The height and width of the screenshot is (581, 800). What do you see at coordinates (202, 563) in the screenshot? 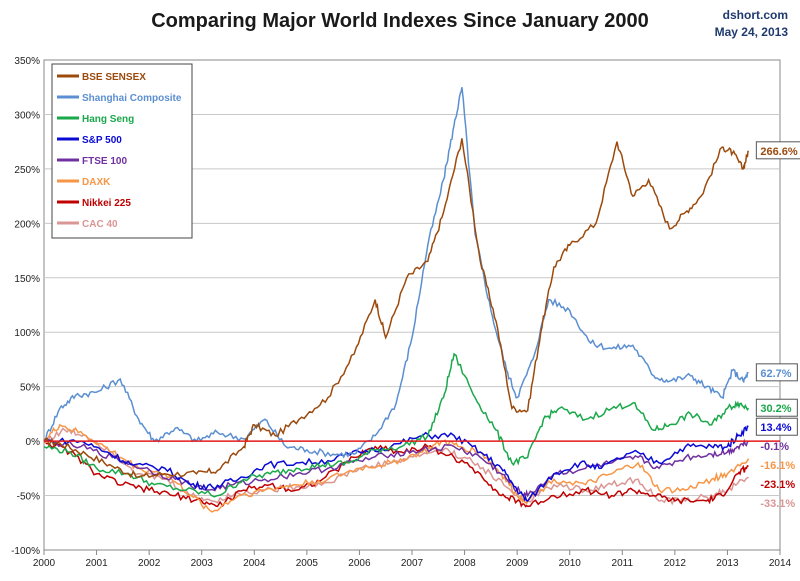
I see `x-tick-label: 2003` at bounding box center [202, 563].